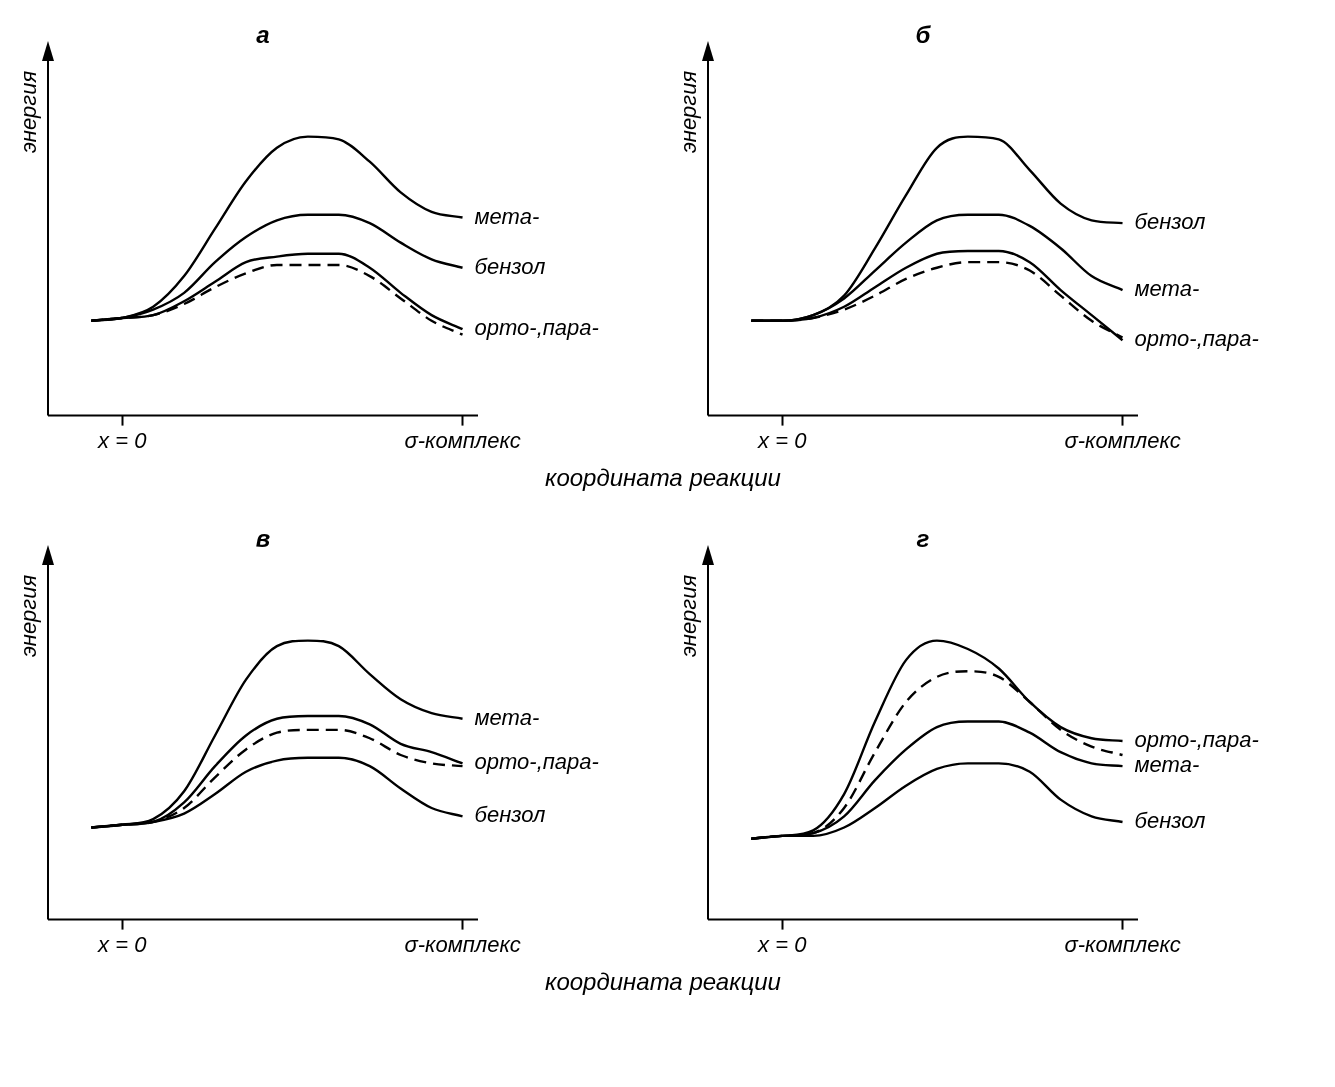 The image size is (1335, 1087). Describe the element at coordinates (263, 35) in the screenshot. I see `chart-title: а` at that location.